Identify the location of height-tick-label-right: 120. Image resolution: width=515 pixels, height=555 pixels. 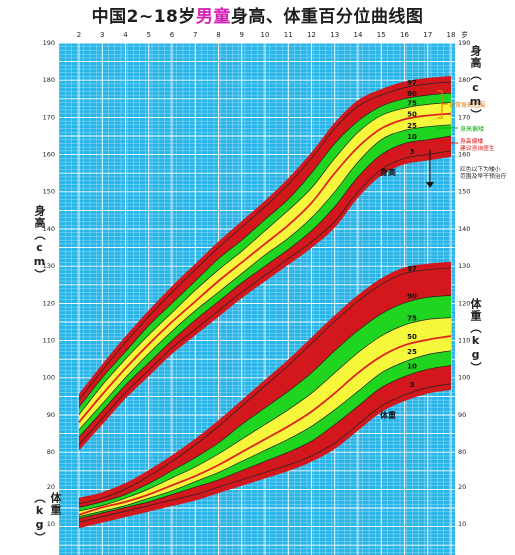
(464, 303).